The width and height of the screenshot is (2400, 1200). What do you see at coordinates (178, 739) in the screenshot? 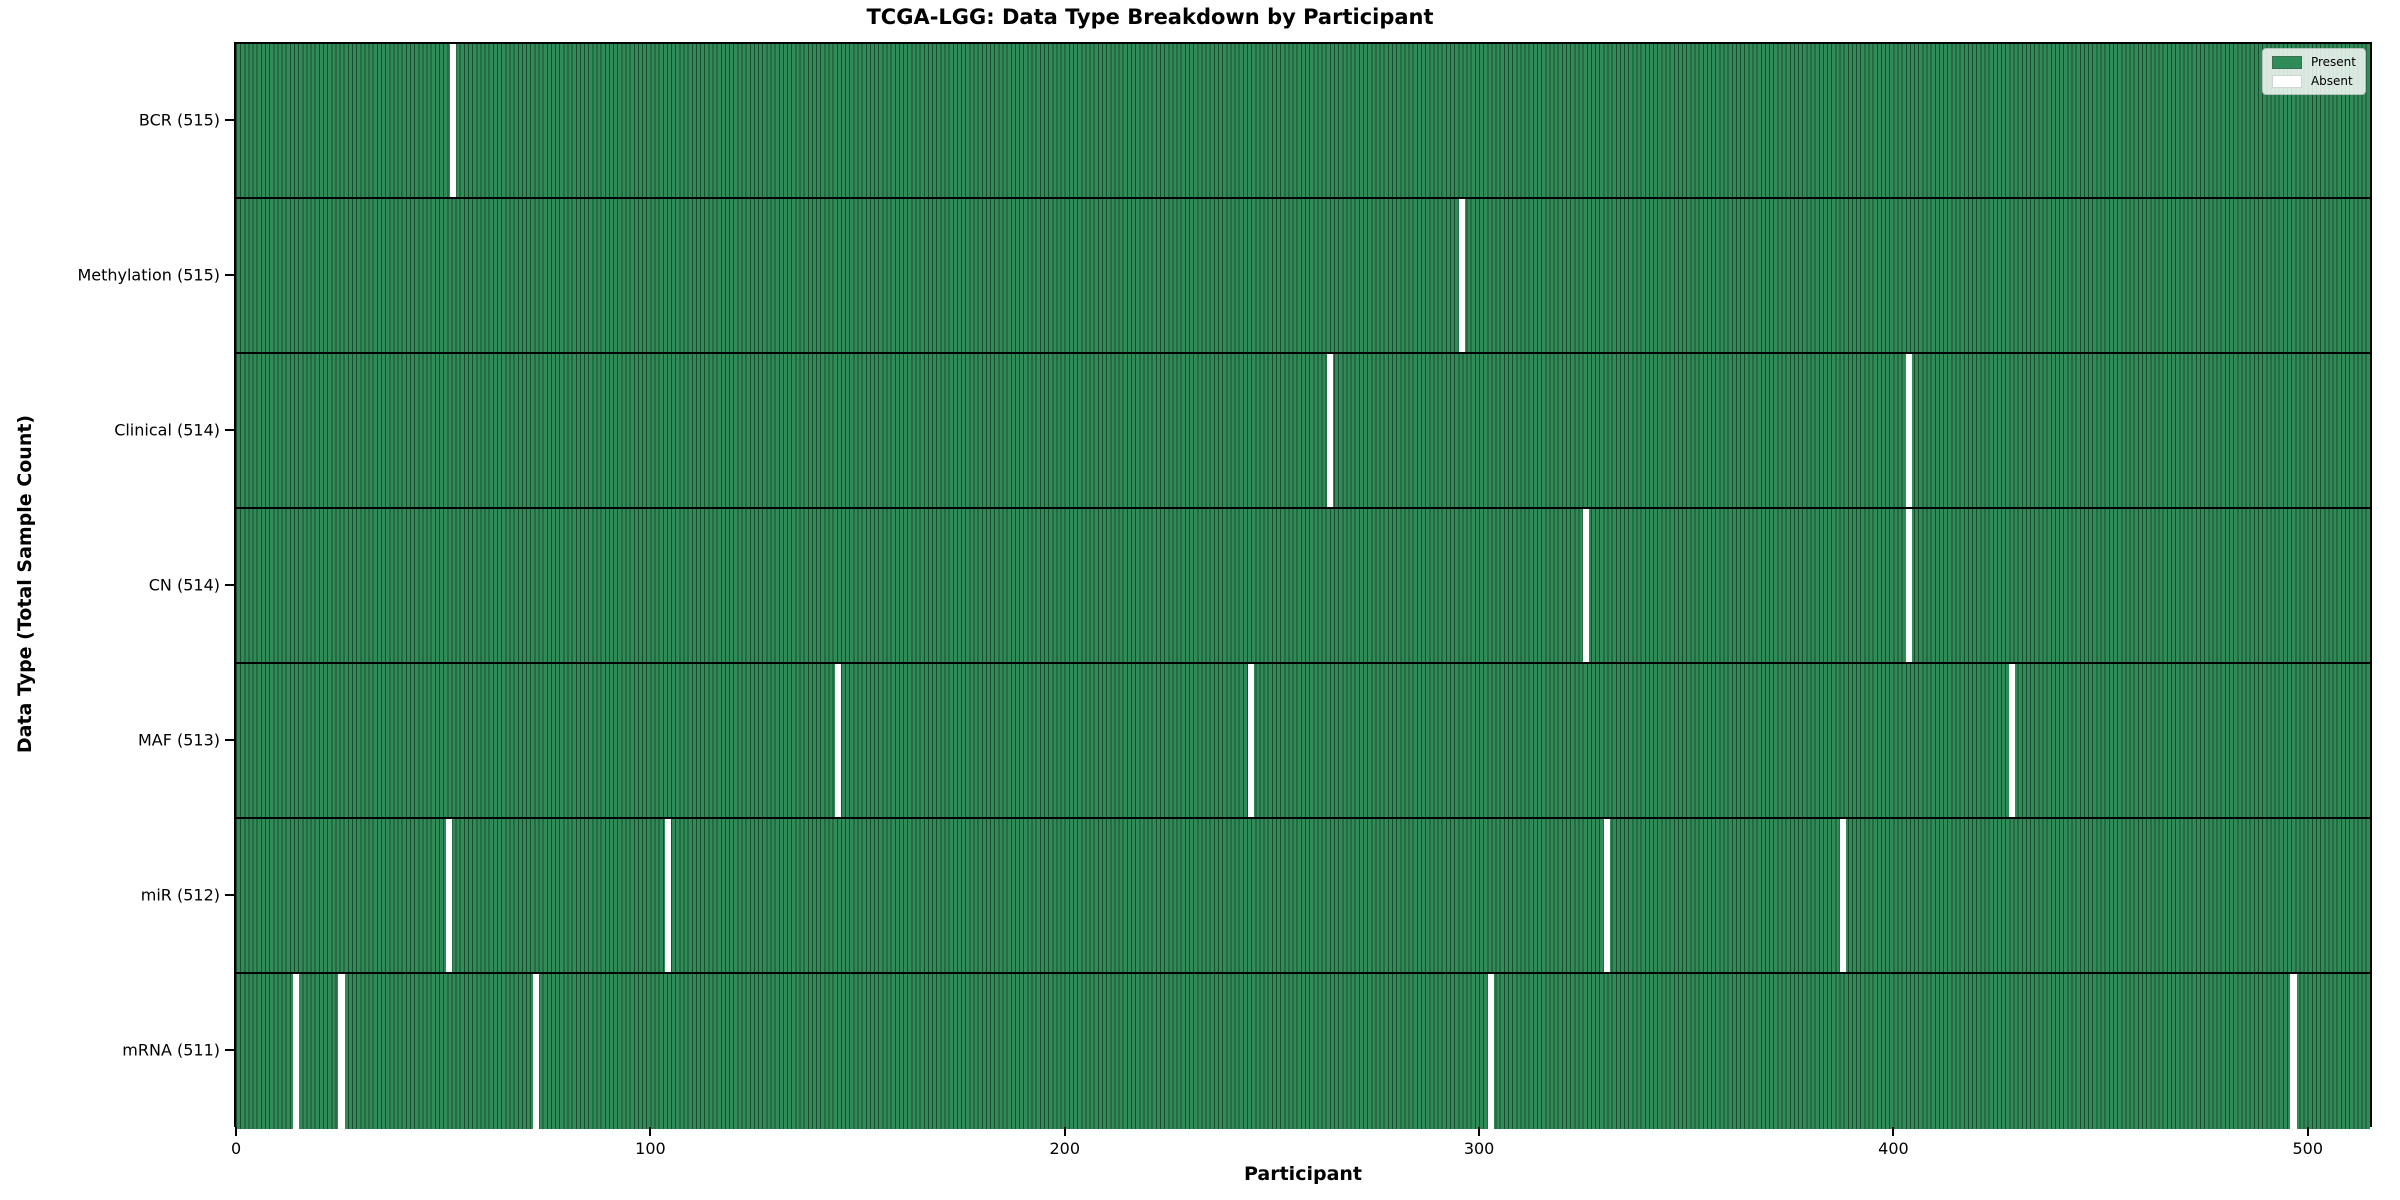
I see `y-tick-label: MAF (513)` at bounding box center [178, 739].